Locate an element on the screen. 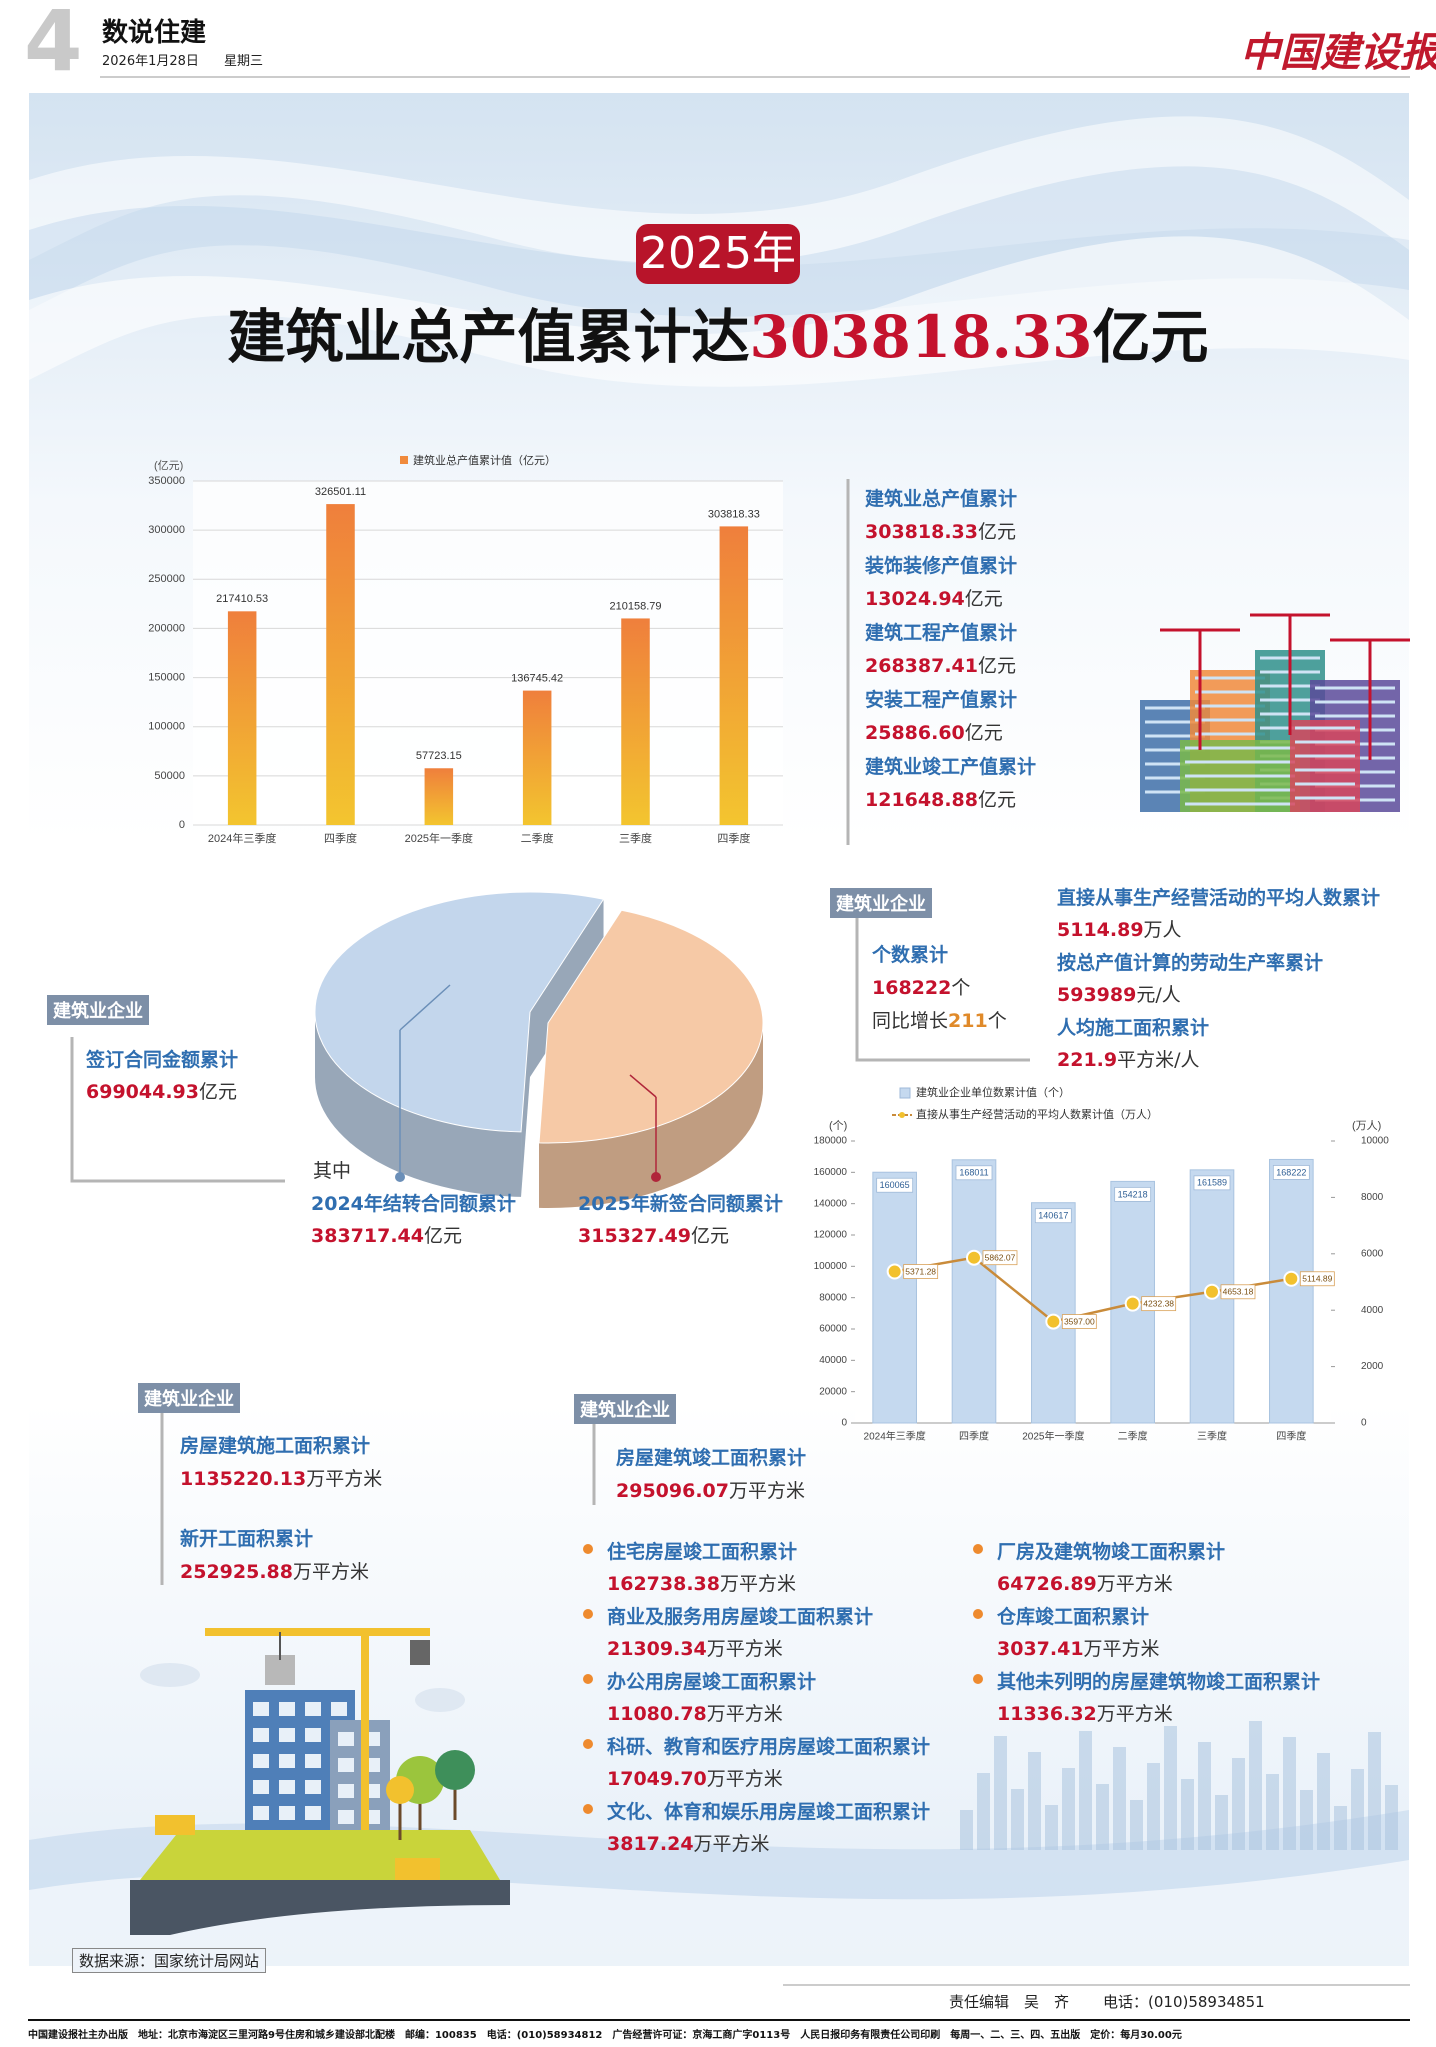 The image size is (1436, 2047). x-tick-label: 二季度 is located at coordinates (1133, 1436).